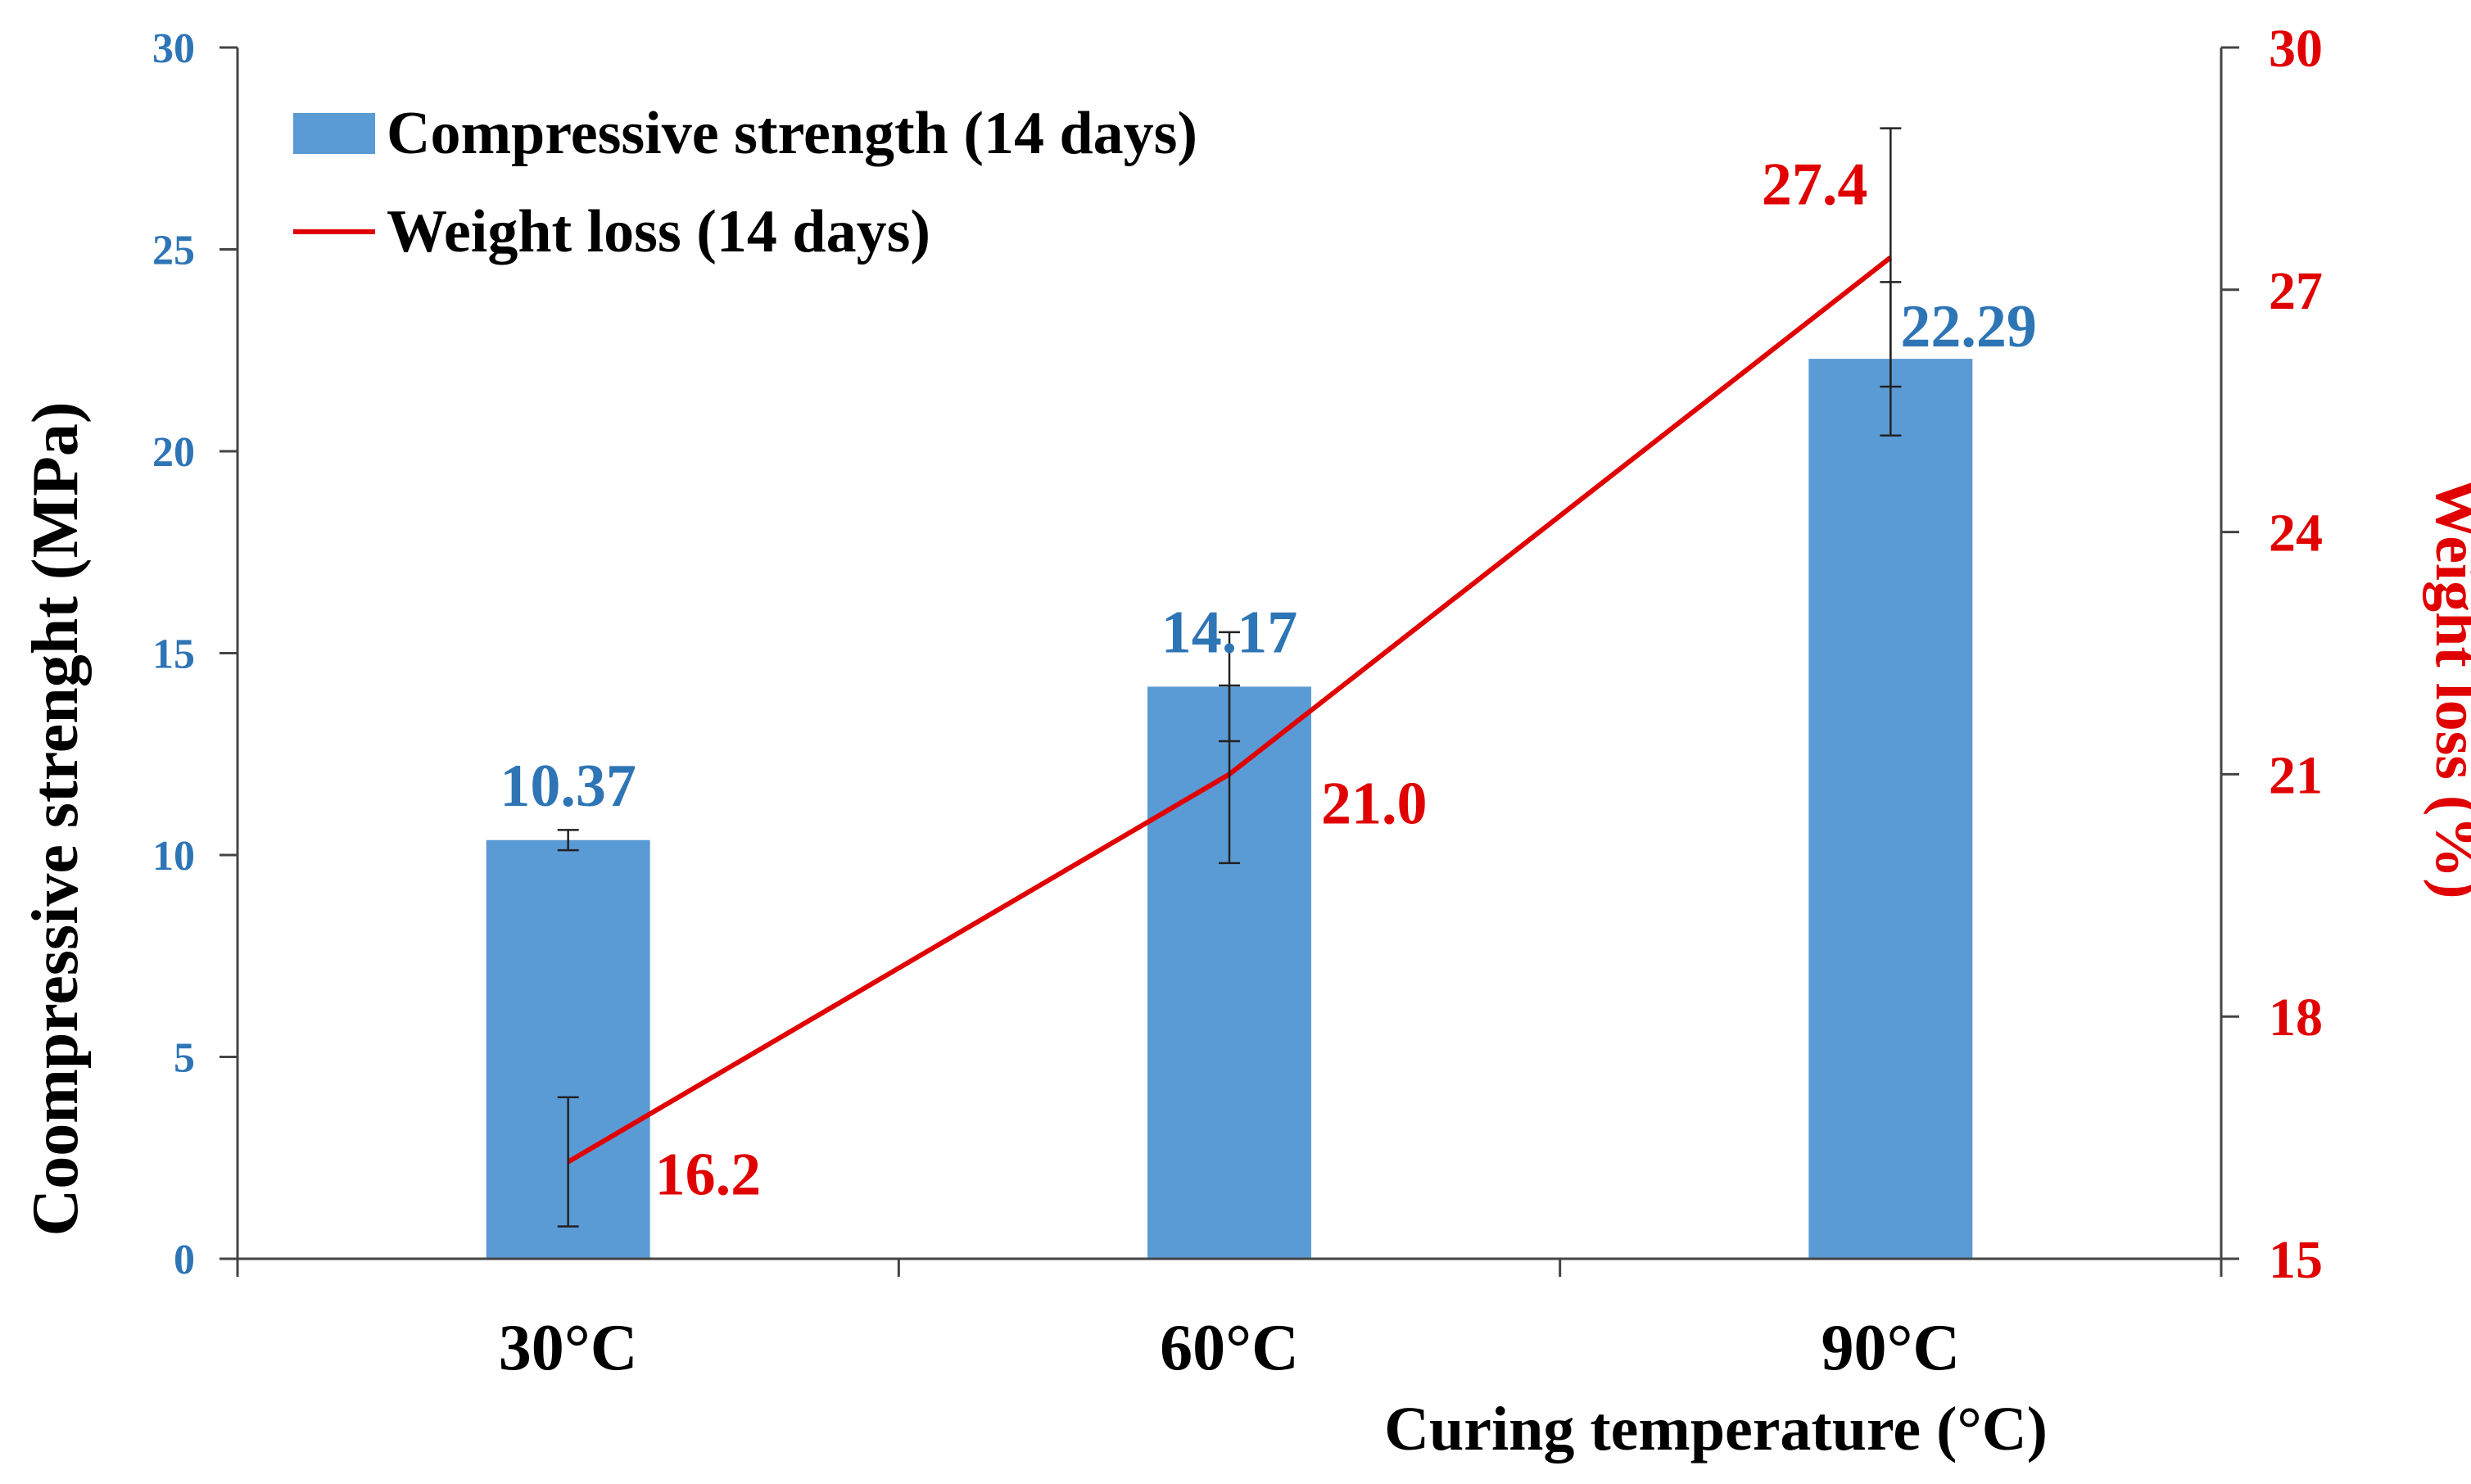 Image resolution: width=2471 pixels, height=1484 pixels. Describe the element at coordinates (334, 133) in the screenshot. I see `legend-swatch-compressive-strength` at that location.